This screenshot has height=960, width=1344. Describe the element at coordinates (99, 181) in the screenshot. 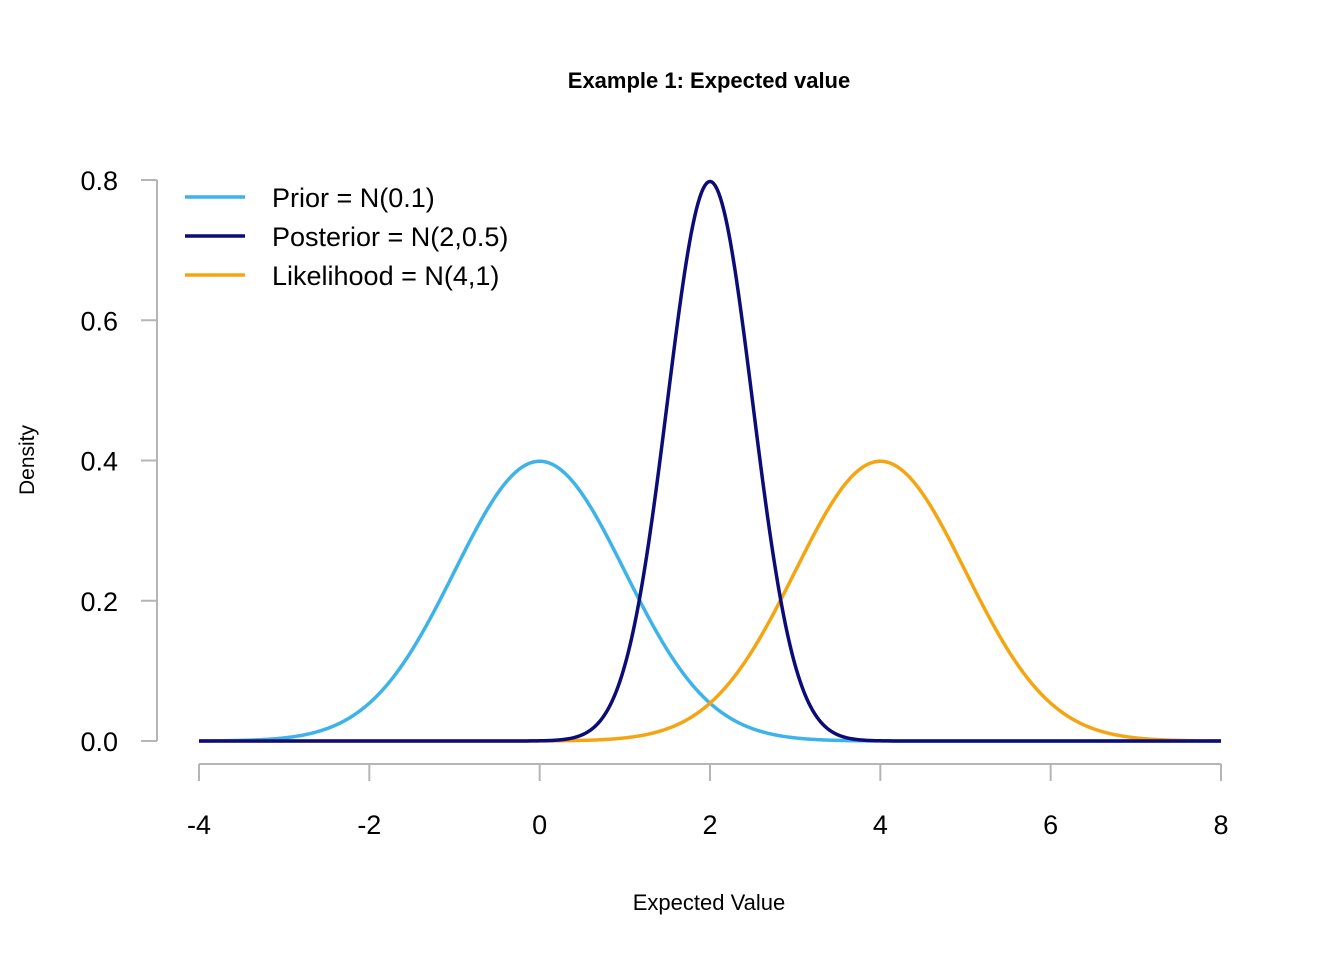

I see `y-tick-label: 0.8` at that location.